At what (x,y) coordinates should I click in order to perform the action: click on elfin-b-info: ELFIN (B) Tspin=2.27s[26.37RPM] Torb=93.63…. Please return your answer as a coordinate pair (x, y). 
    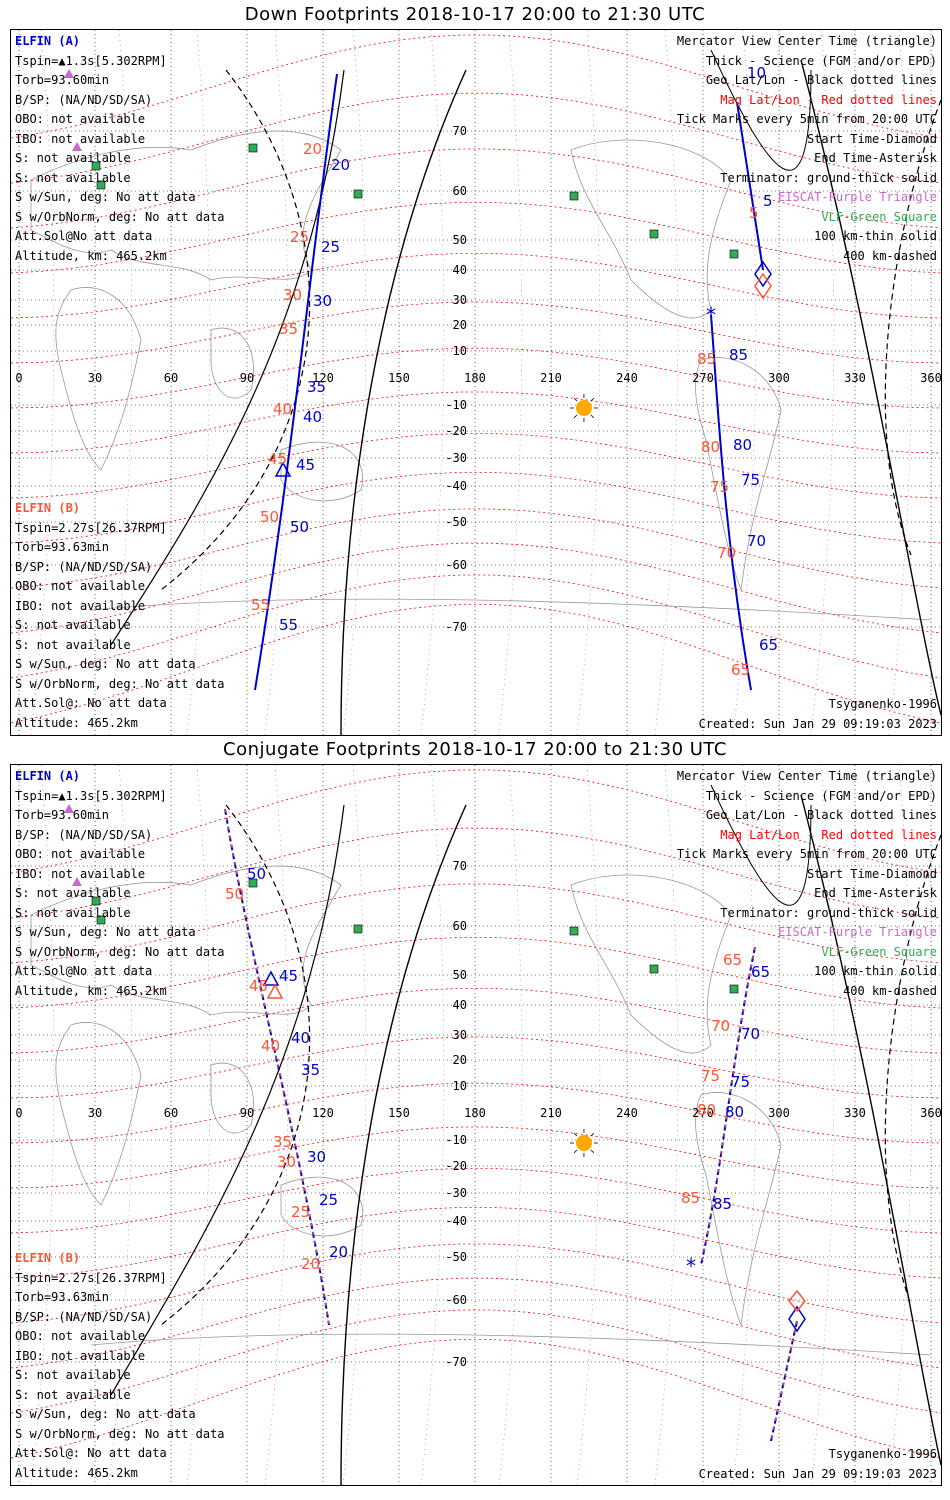
    Looking at the image, I should click on (120, 616).